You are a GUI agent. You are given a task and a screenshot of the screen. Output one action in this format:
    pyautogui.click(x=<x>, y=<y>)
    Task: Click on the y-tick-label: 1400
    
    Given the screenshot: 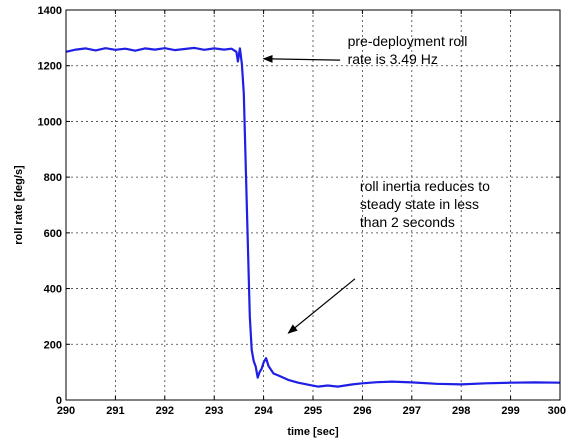 What is the action you would take?
    pyautogui.click(x=50, y=11)
    